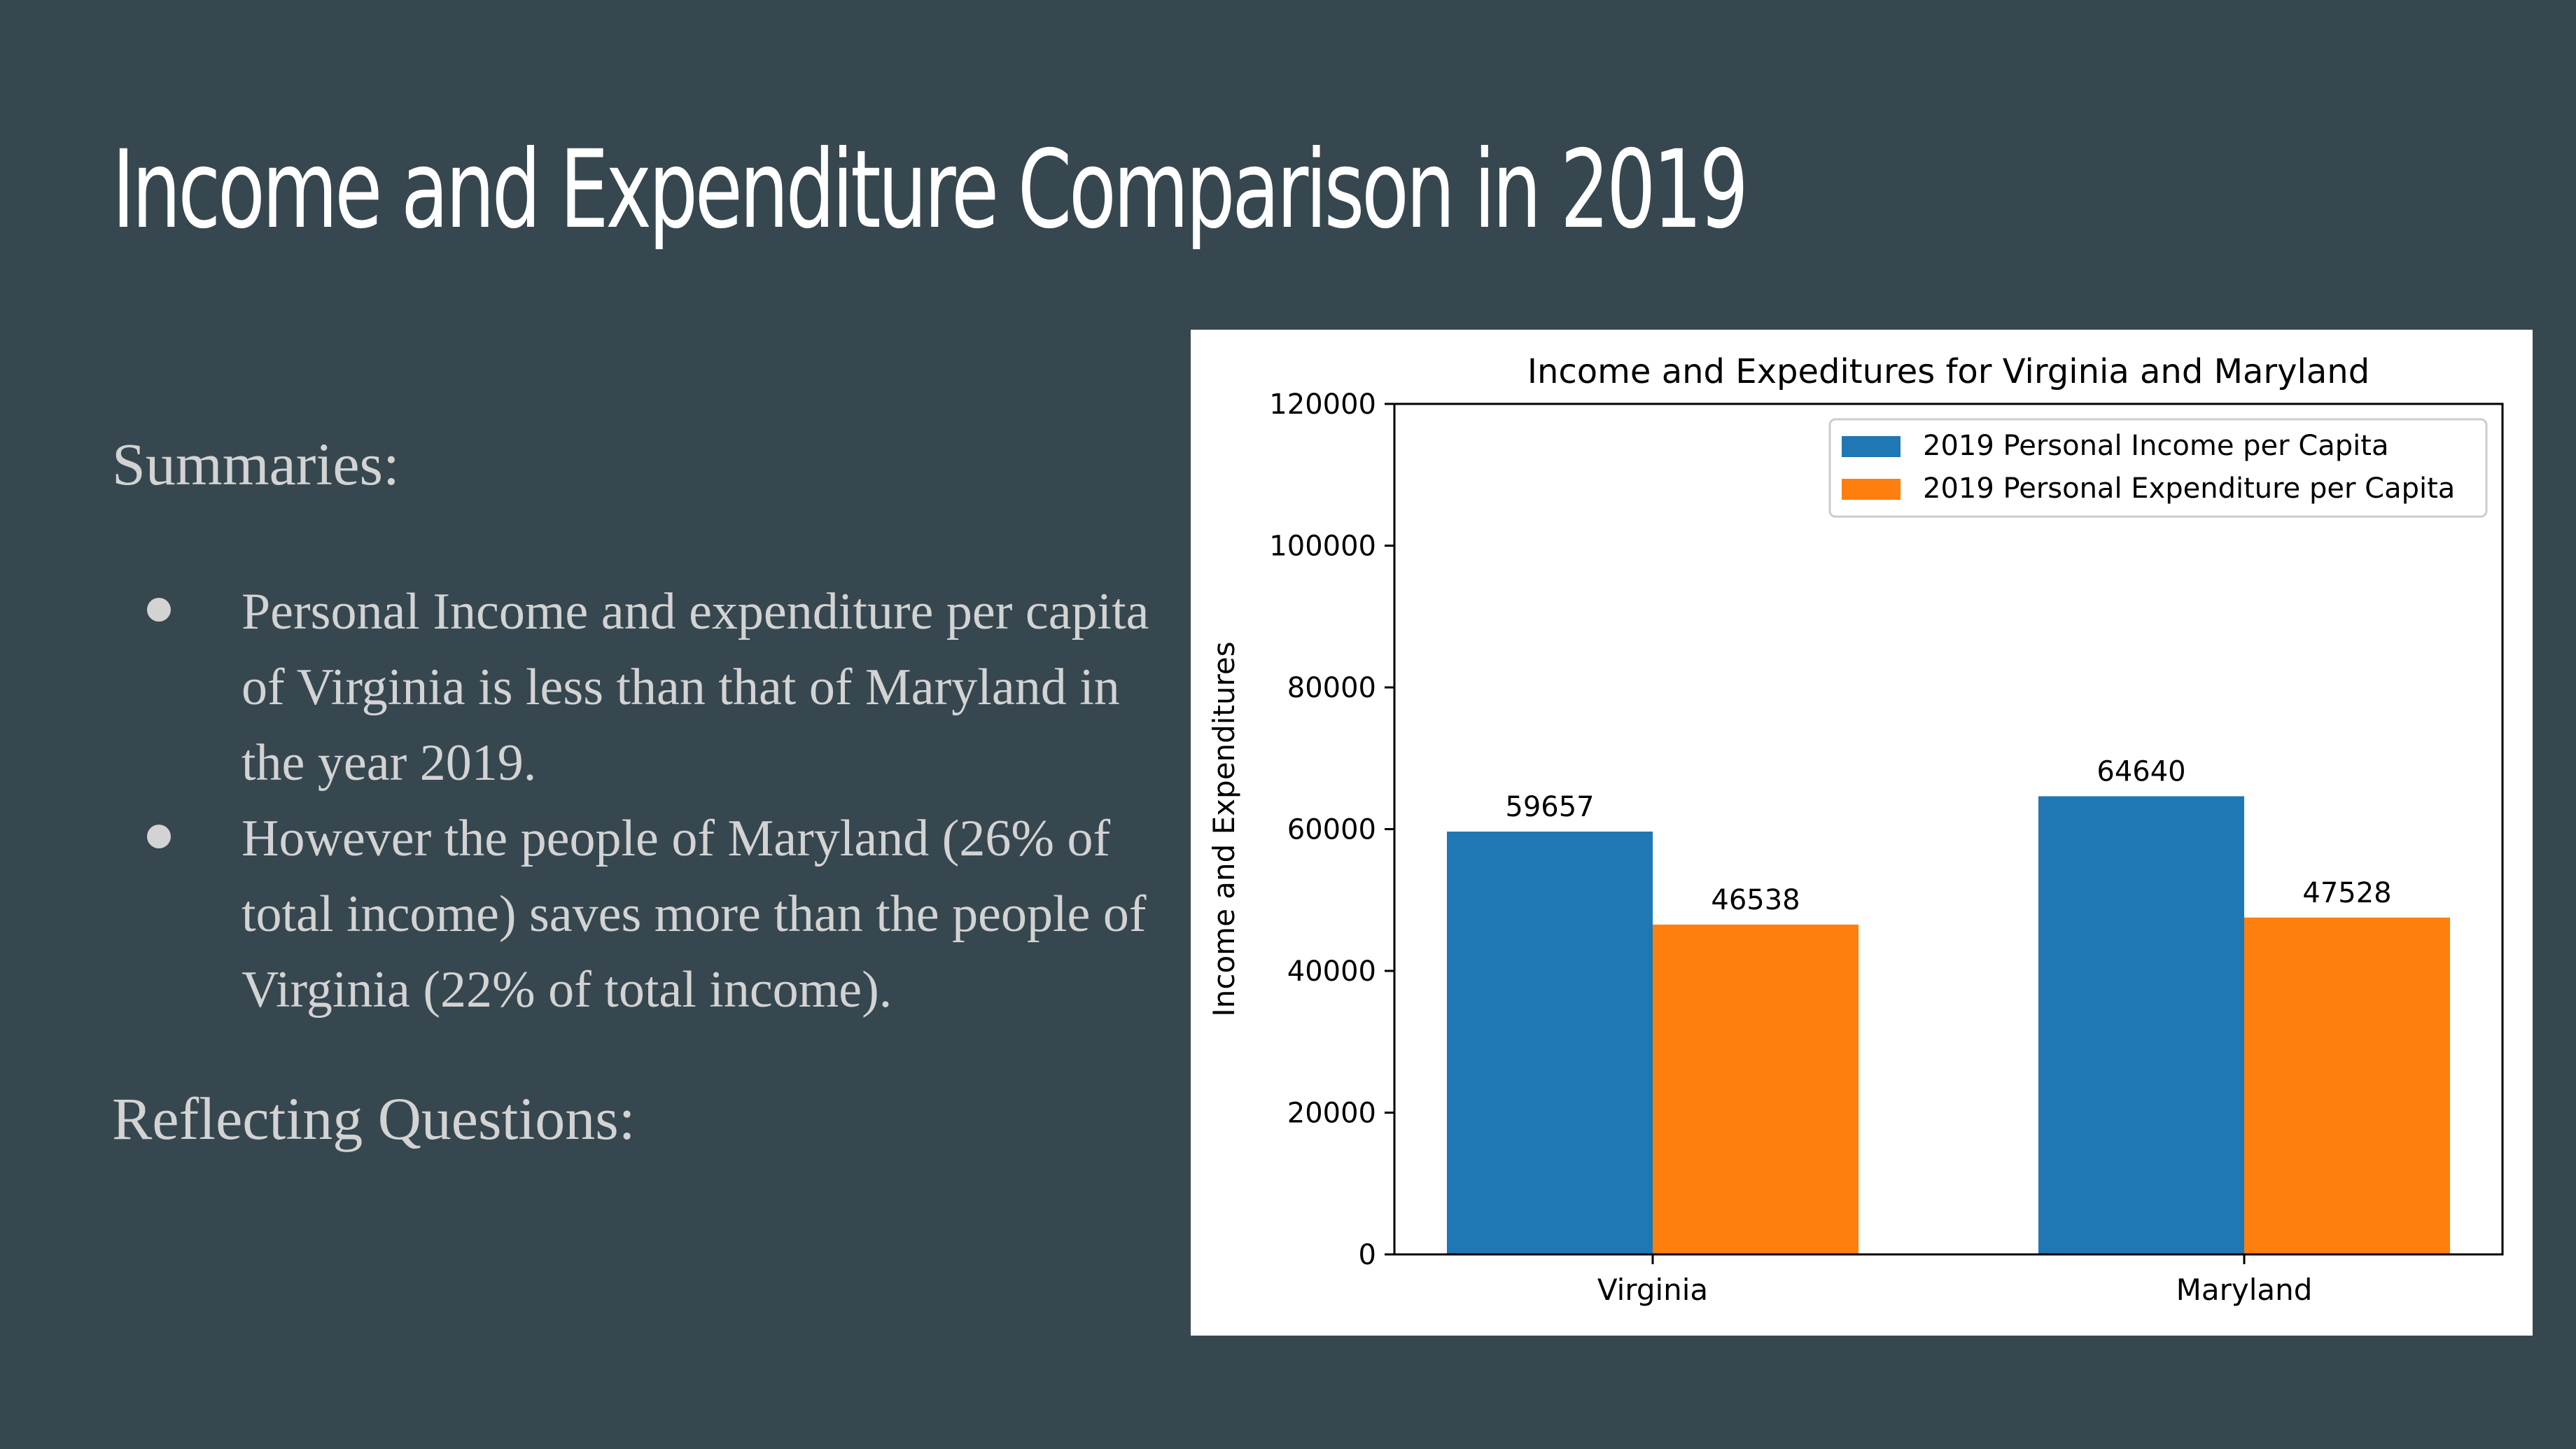  What do you see at coordinates (1331, 971) in the screenshot?
I see `y-tick-label: 40000` at bounding box center [1331, 971].